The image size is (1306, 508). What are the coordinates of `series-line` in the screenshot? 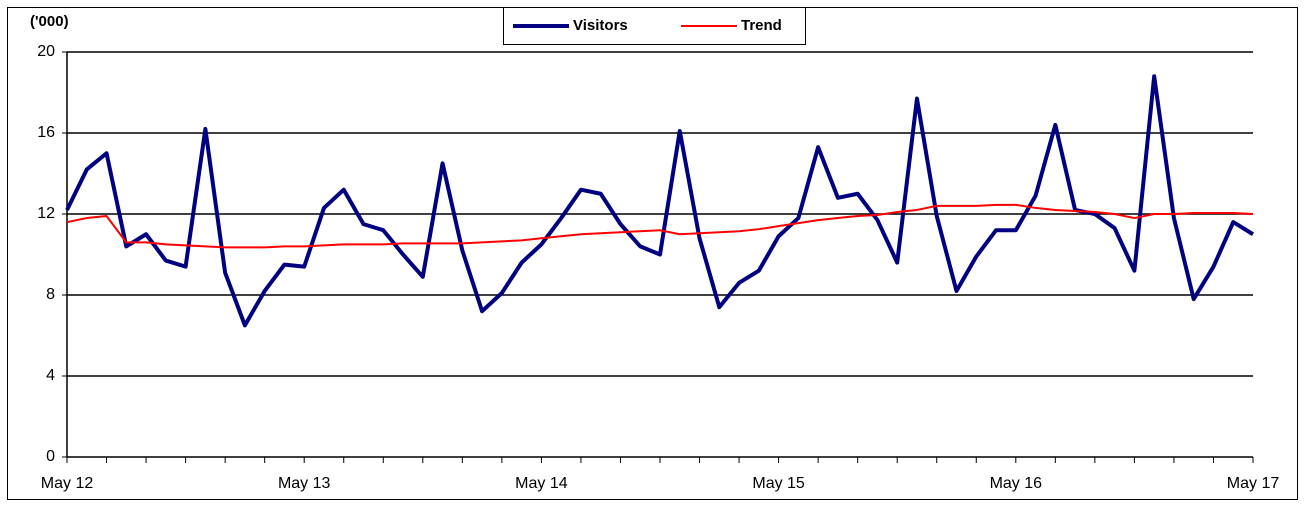 It's located at (660, 226).